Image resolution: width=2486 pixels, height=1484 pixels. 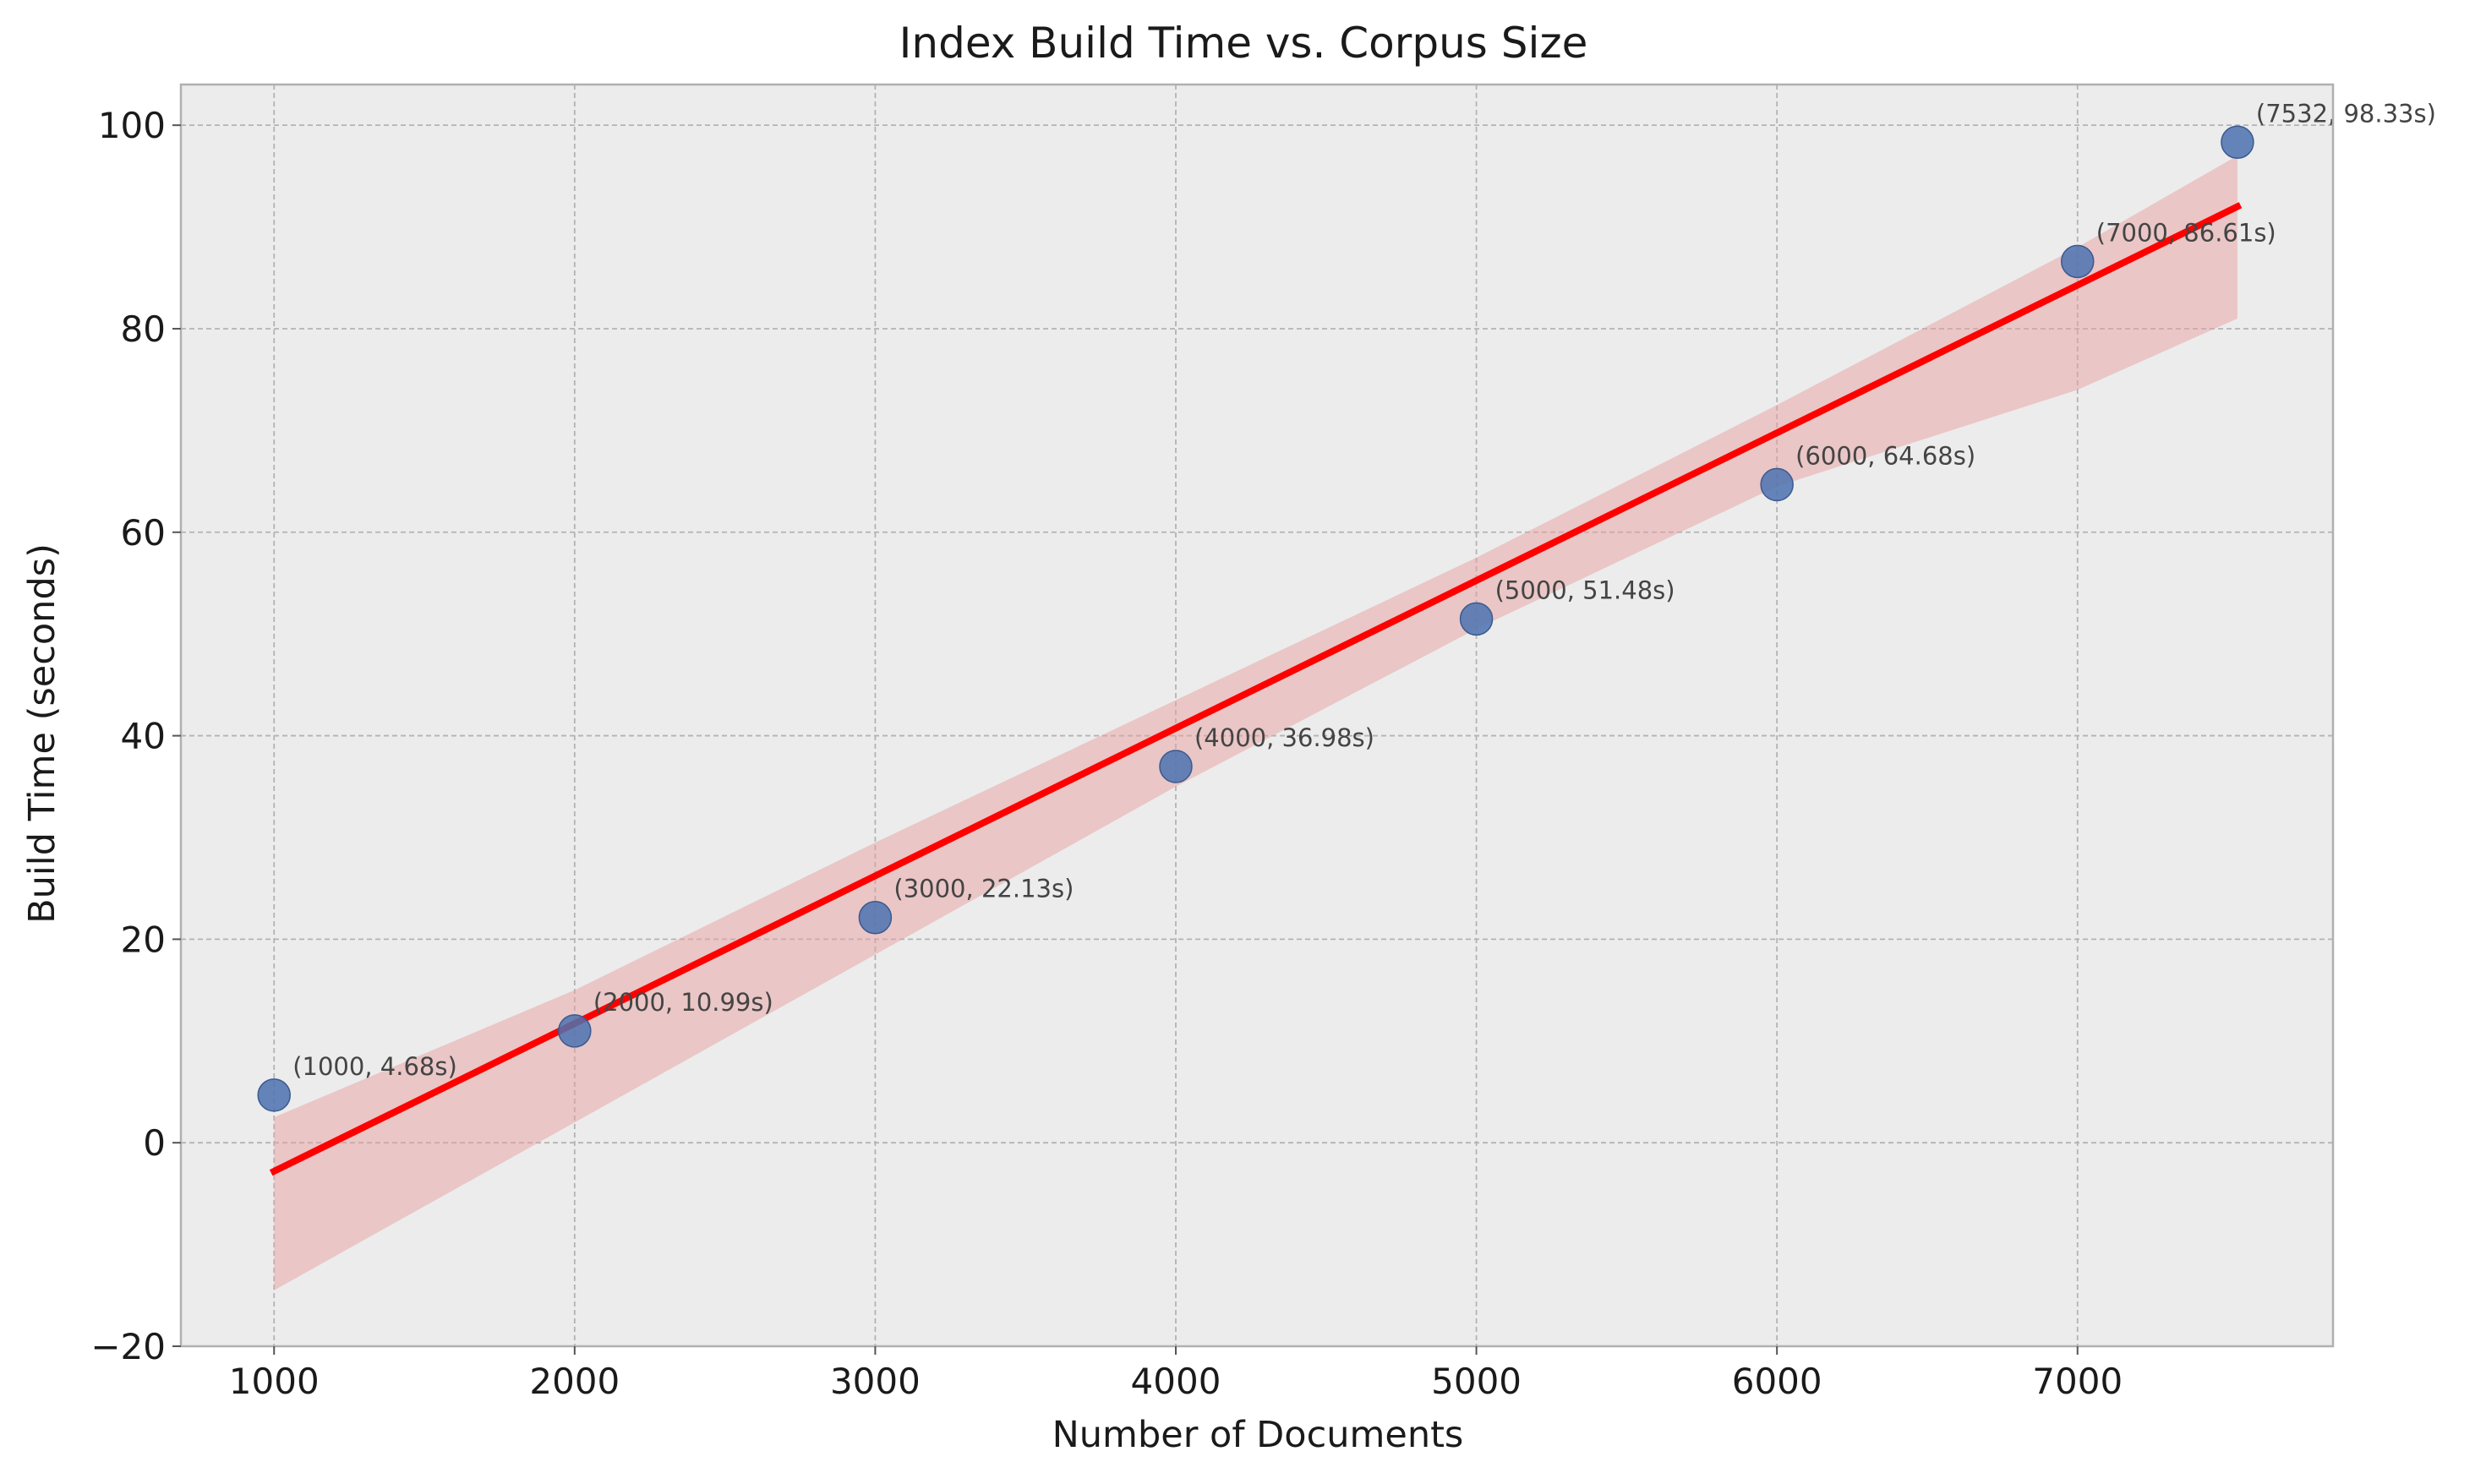 What do you see at coordinates (143, 533) in the screenshot?
I see `y-tick-label: 60` at bounding box center [143, 533].